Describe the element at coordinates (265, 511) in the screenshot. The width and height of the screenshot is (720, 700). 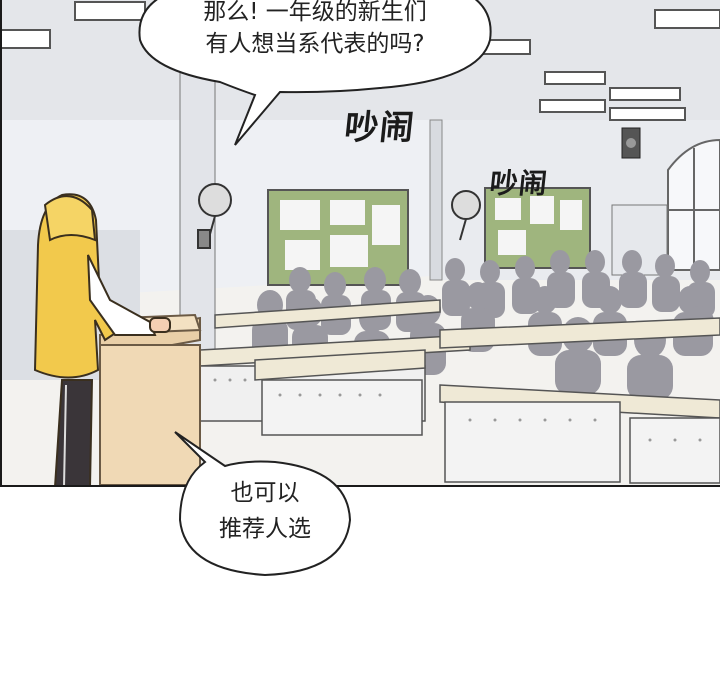
I see `speech-bubble-bottom: 也可以 推荐人选` at that location.